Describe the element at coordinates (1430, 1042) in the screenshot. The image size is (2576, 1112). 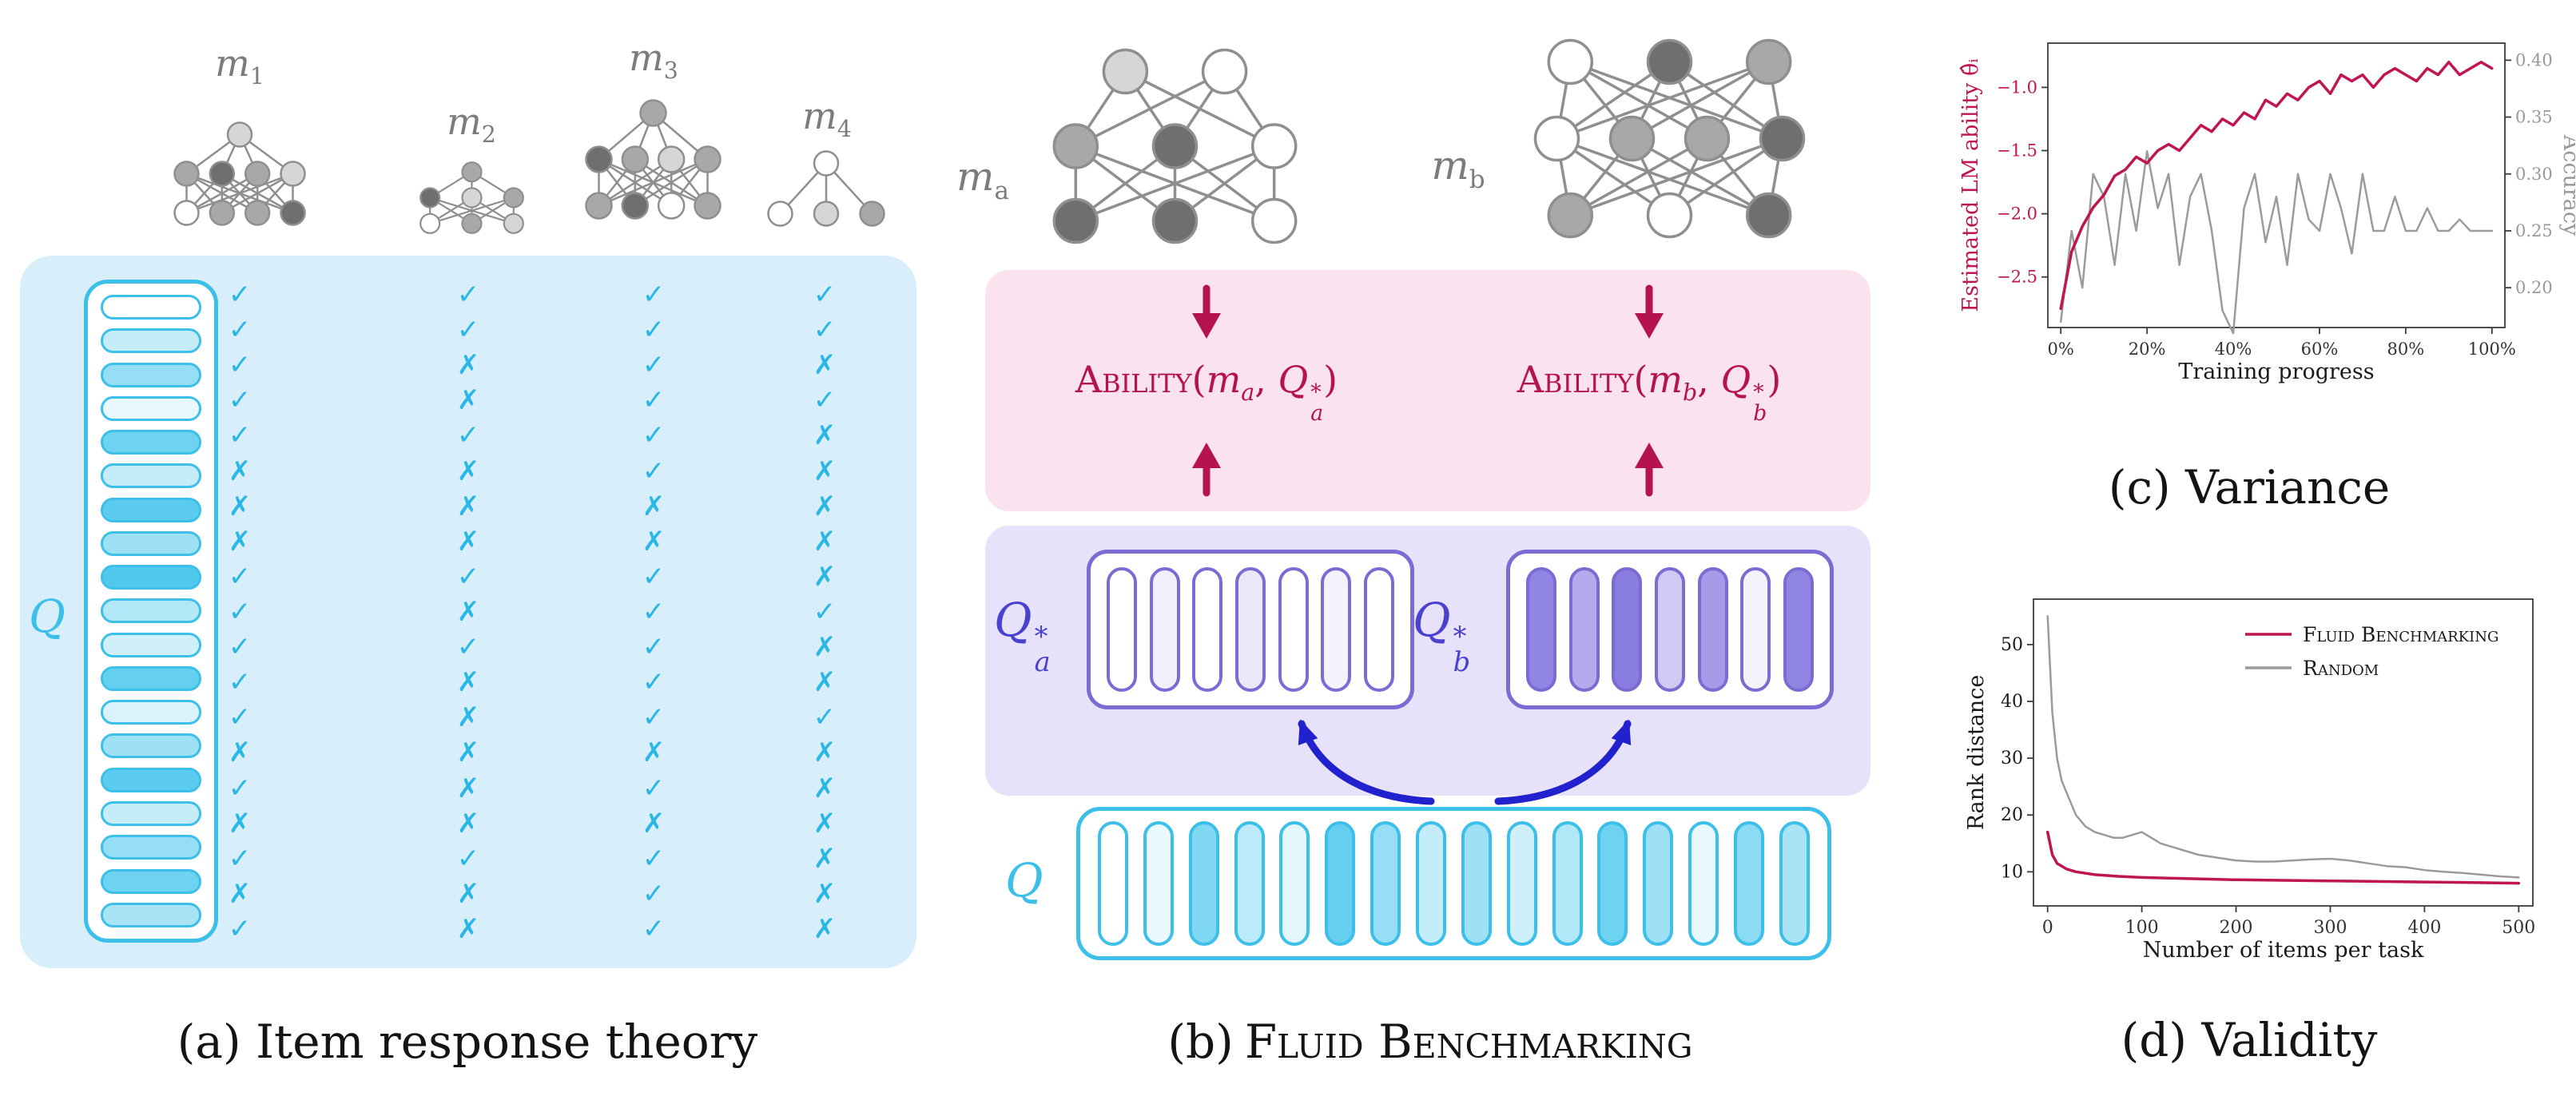
I see `caption-b: (b) Fluid Benchmarking` at that location.